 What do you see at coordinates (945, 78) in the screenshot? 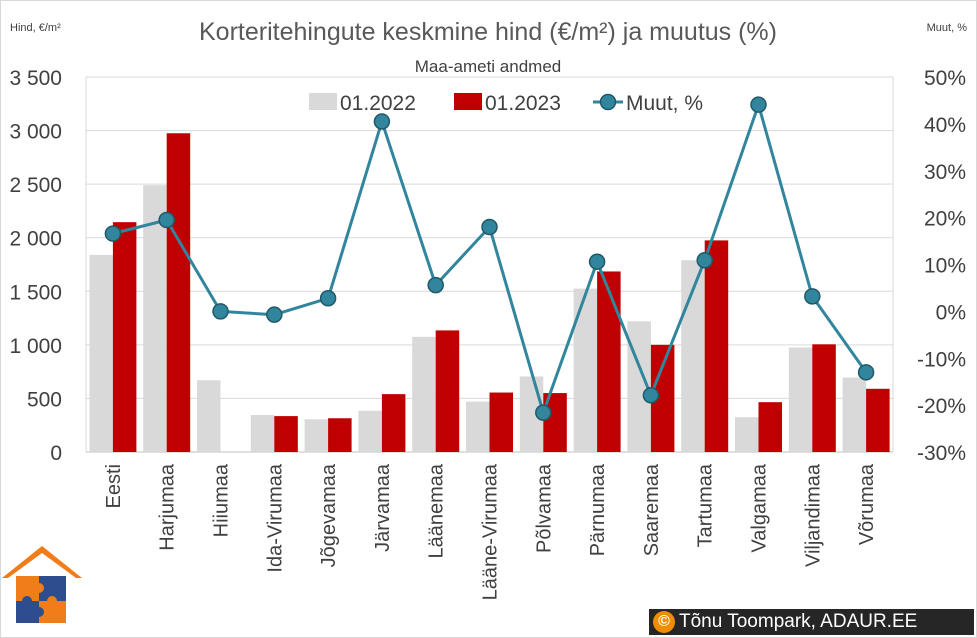
I see `y2-tick-label: 50%` at bounding box center [945, 78].